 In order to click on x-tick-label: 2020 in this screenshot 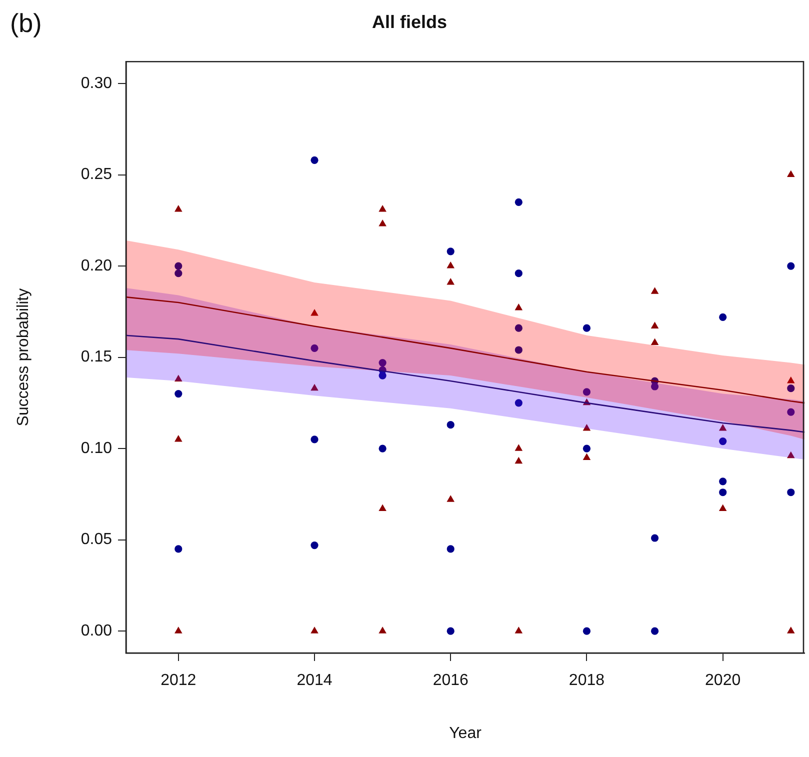, I will do `click(723, 681)`.